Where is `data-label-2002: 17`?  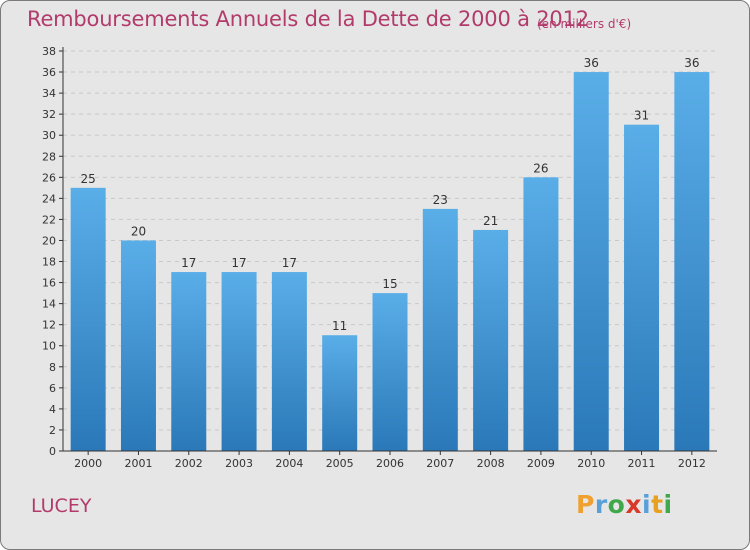
data-label-2002: 17 is located at coordinates (188, 263).